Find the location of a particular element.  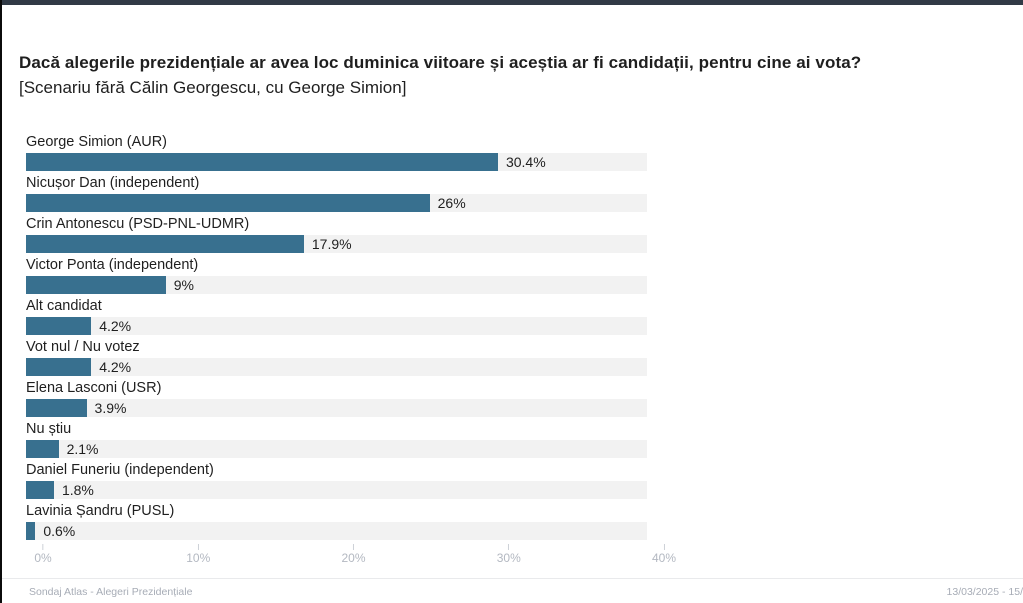

value-label: 2.1% is located at coordinates (82, 449).